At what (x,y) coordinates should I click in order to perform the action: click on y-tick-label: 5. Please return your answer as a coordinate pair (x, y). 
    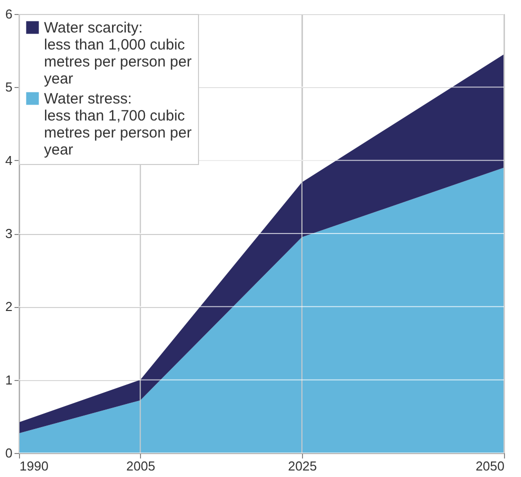
    Looking at the image, I should click on (8, 87).